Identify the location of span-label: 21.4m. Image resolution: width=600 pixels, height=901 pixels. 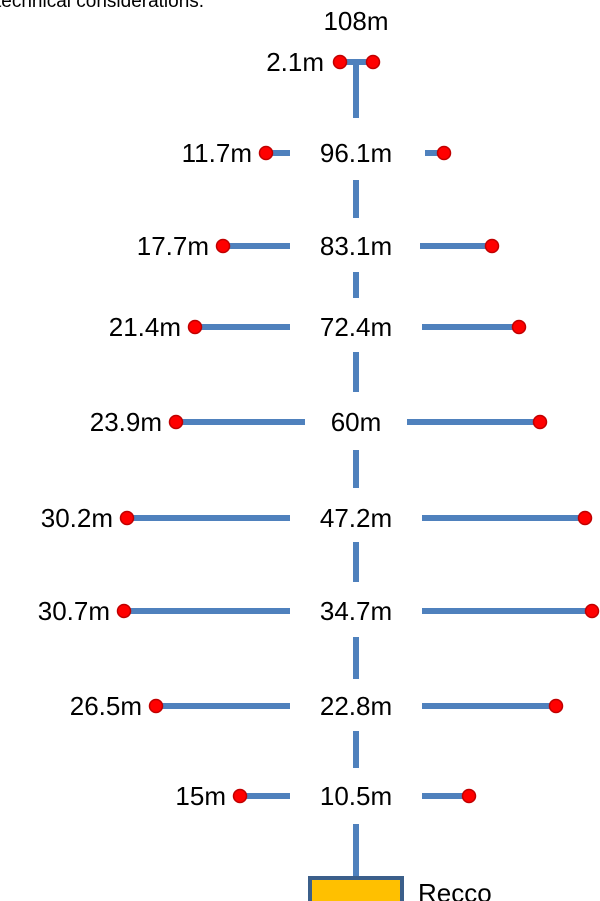
(145, 327).